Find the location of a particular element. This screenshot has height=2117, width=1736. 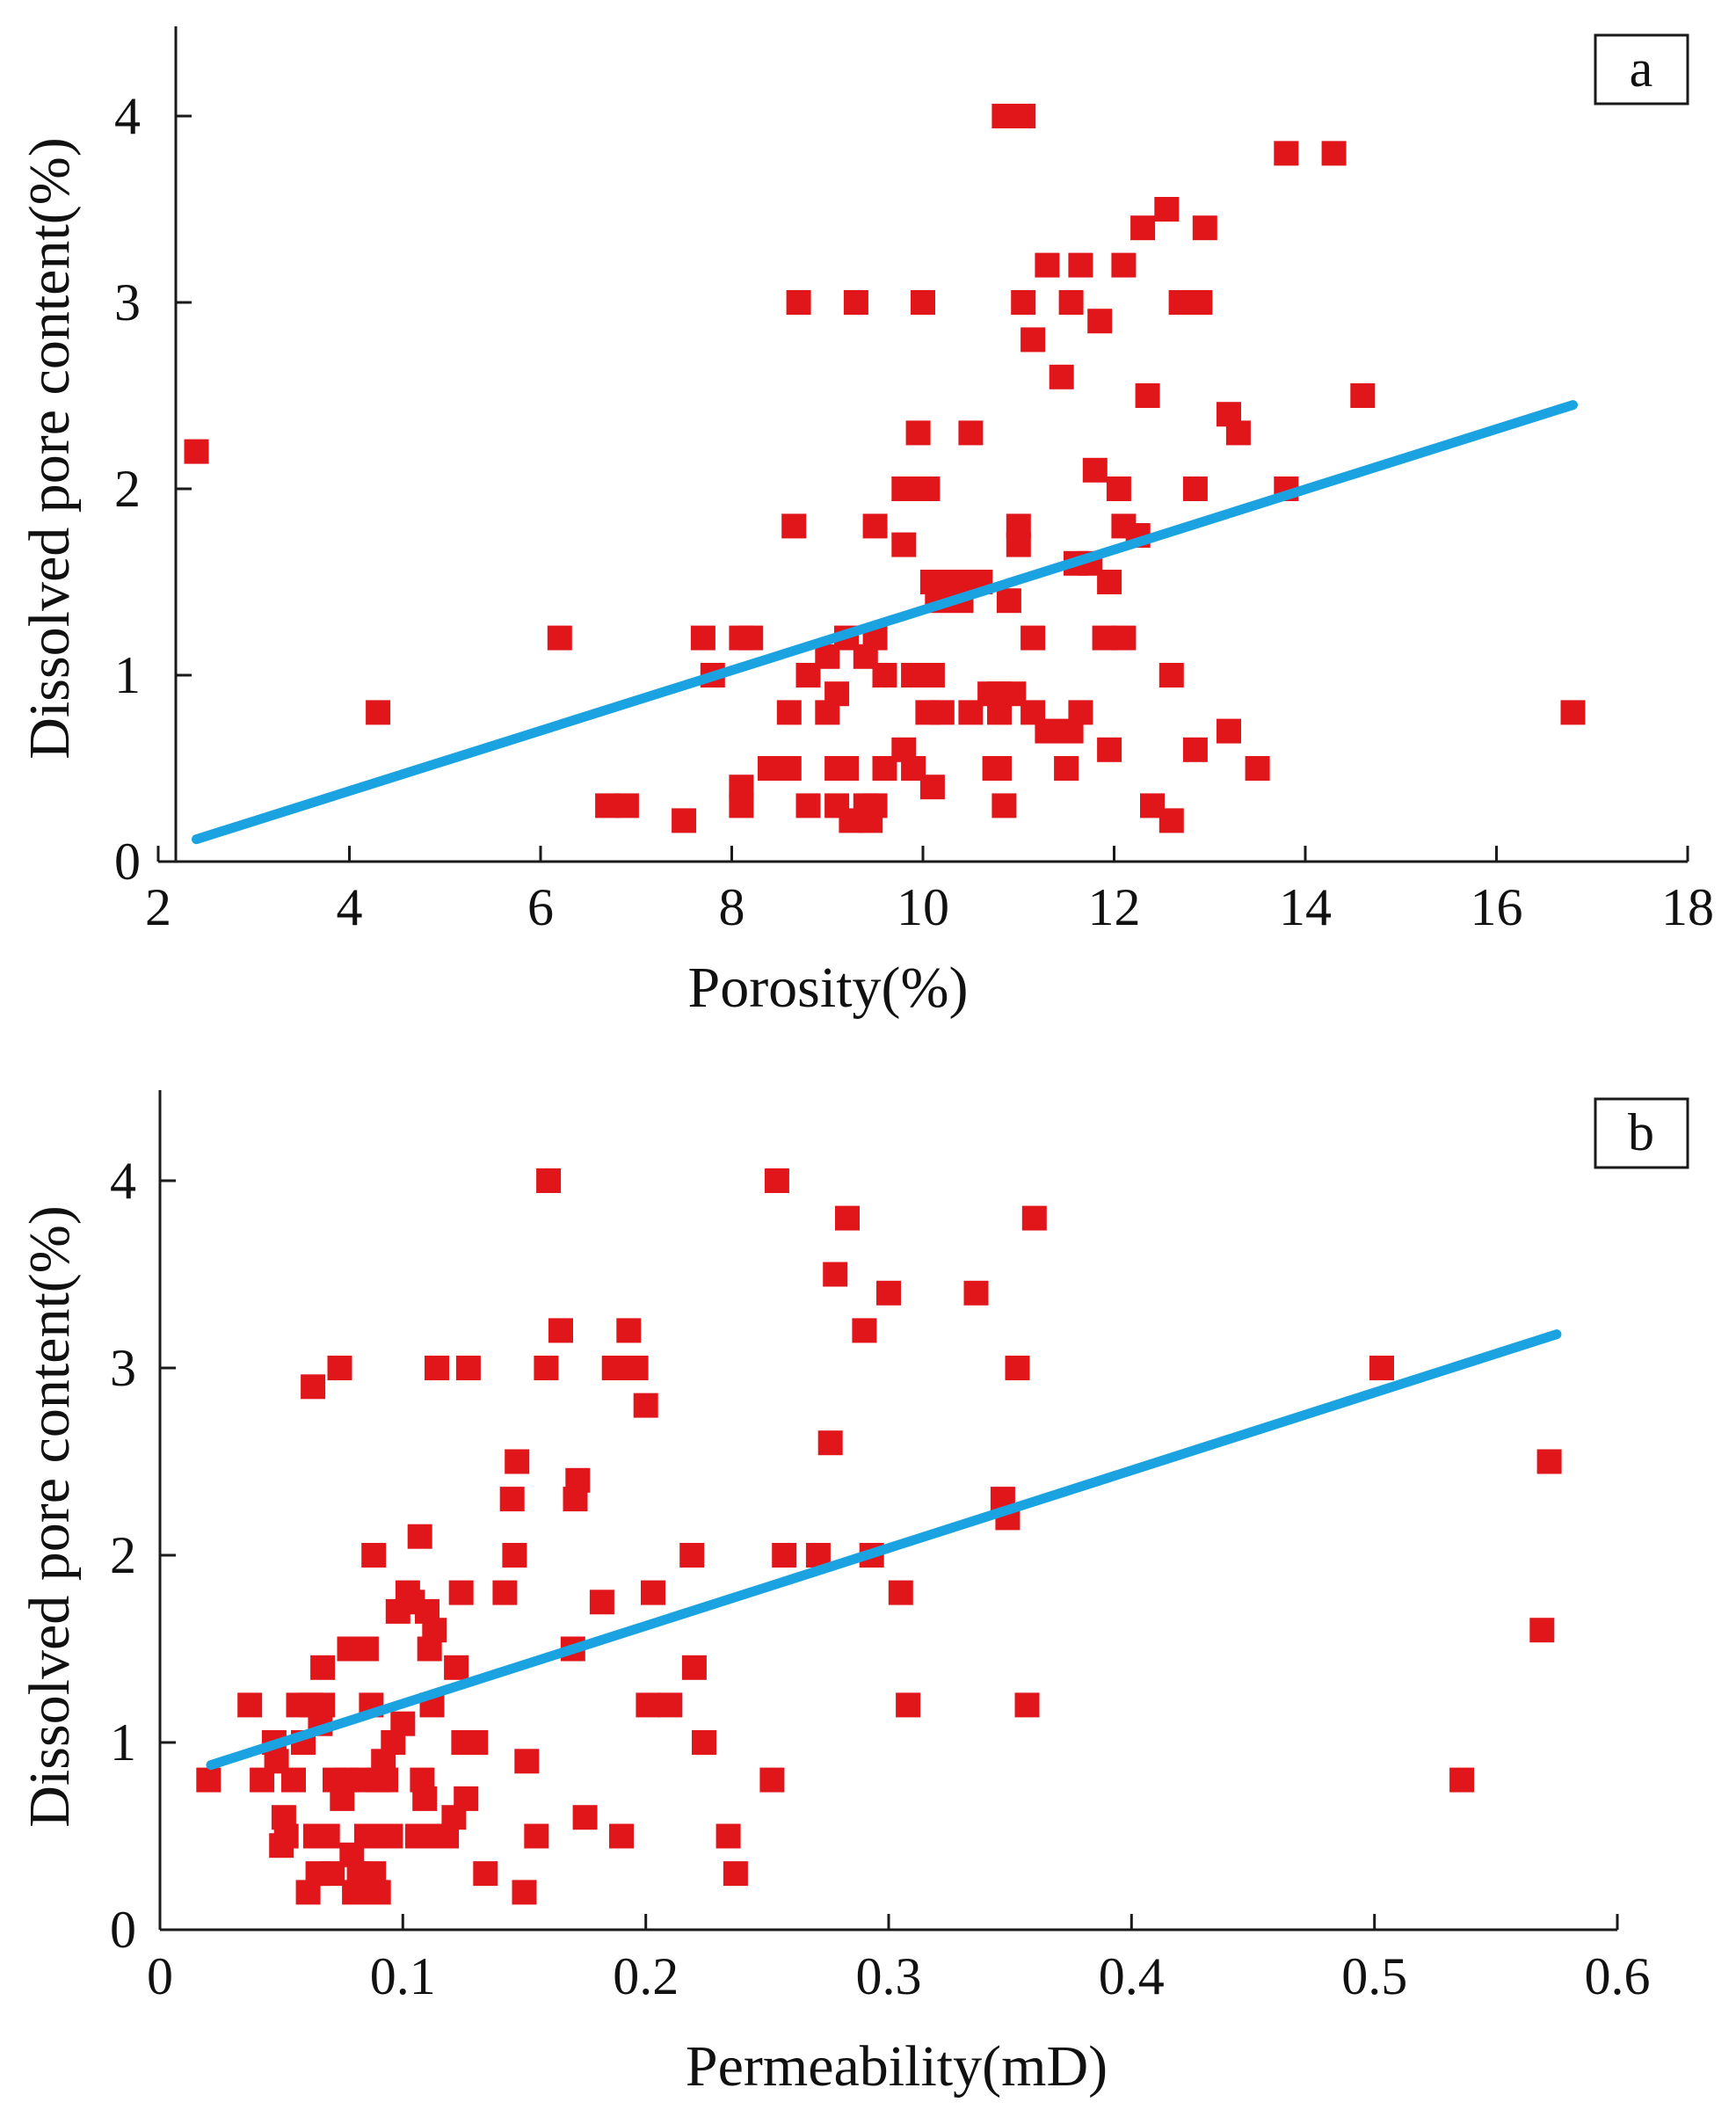

panel-a-label: a is located at coordinates (1641, 69).